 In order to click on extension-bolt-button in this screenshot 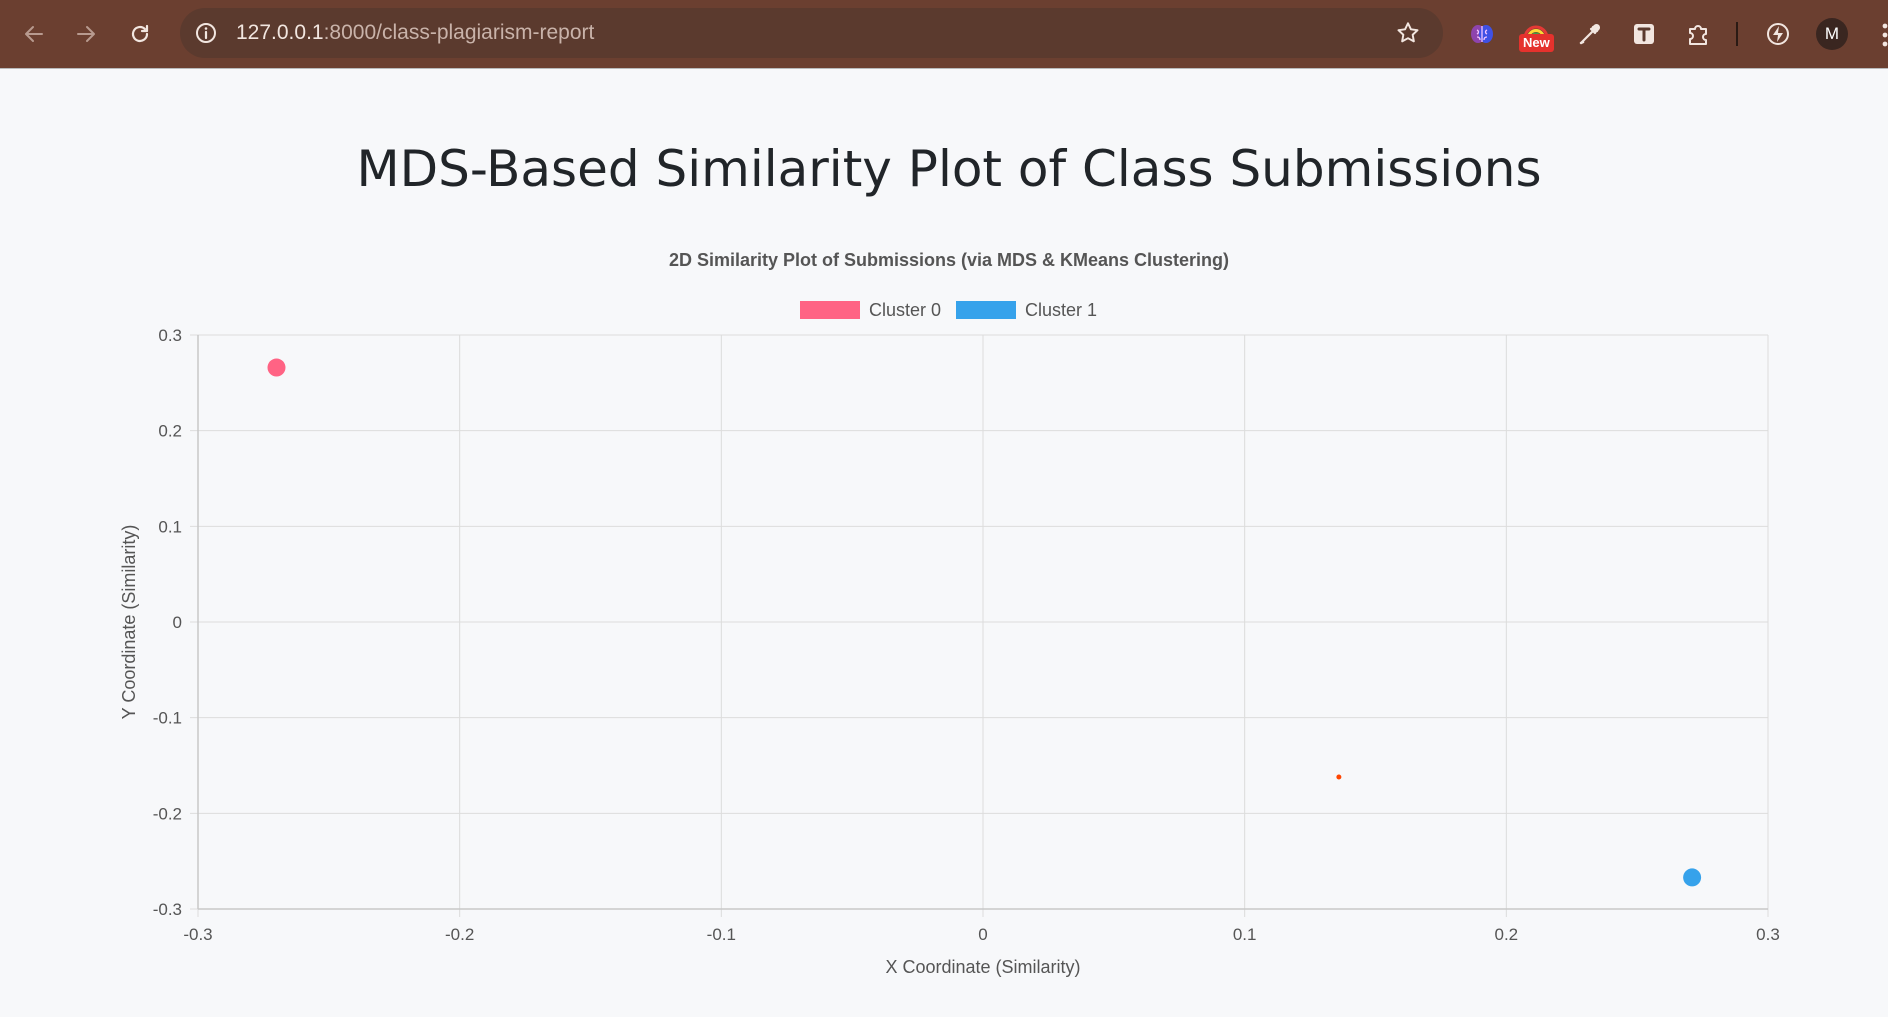, I will do `click(1778, 34)`.